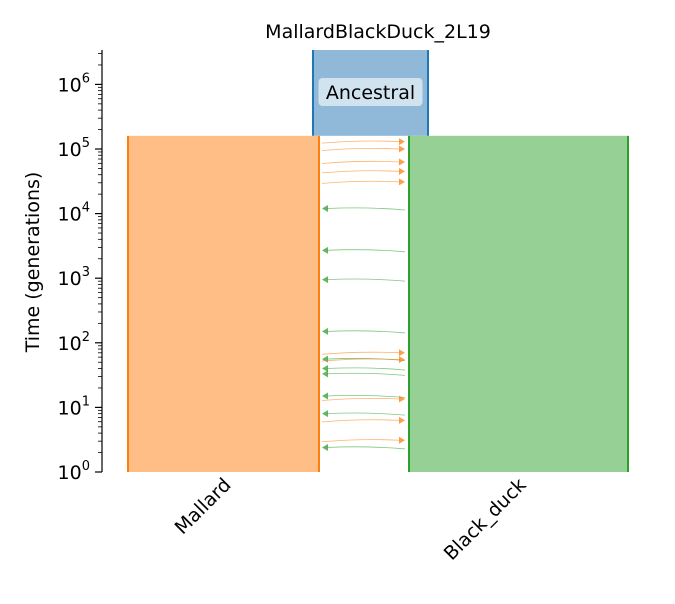  I want to click on ancestral-label: Ancestral, so click(370, 93).